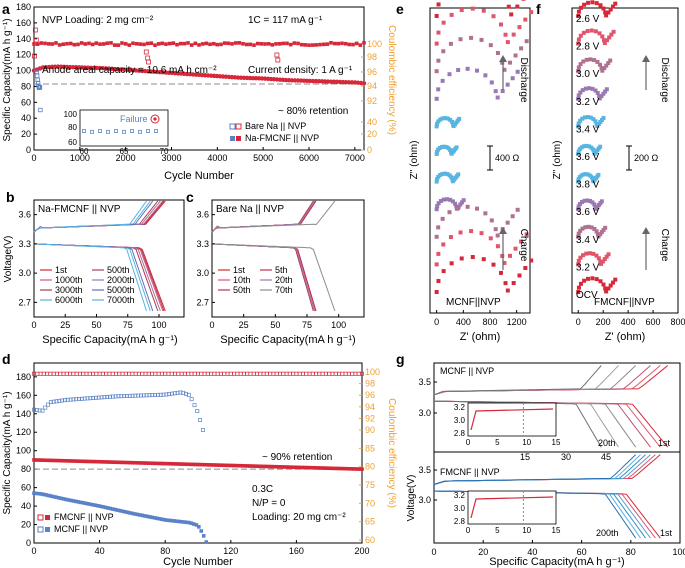  Describe the element at coordinates (400, 9) in the screenshot. I see `panel-letter-e: e` at that location.